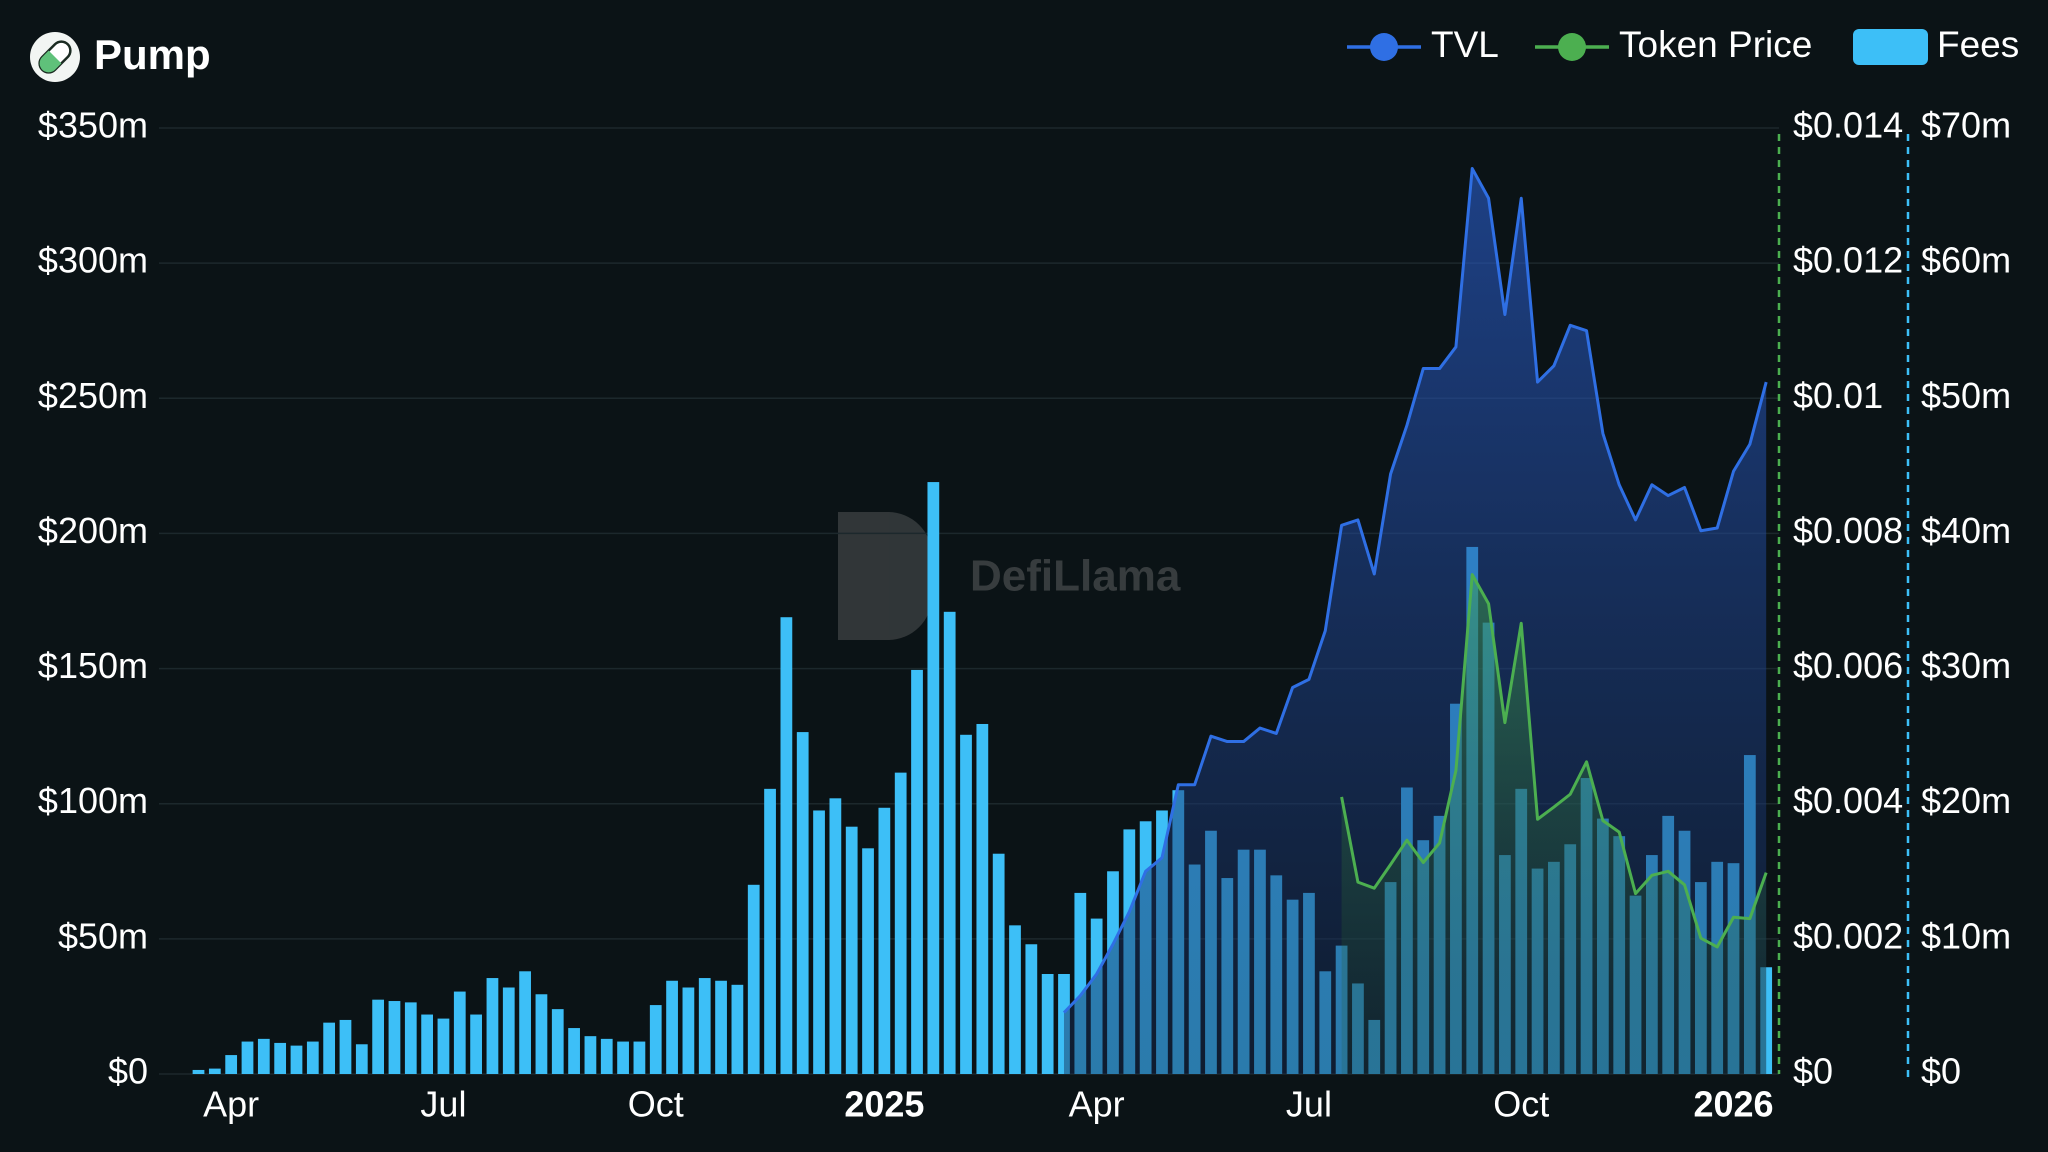 The width and height of the screenshot is (2048, 1152). Describe the element at coordinates (1848, 665) in the screenshot. I see `y2-tick-label: $0.006` at that location.